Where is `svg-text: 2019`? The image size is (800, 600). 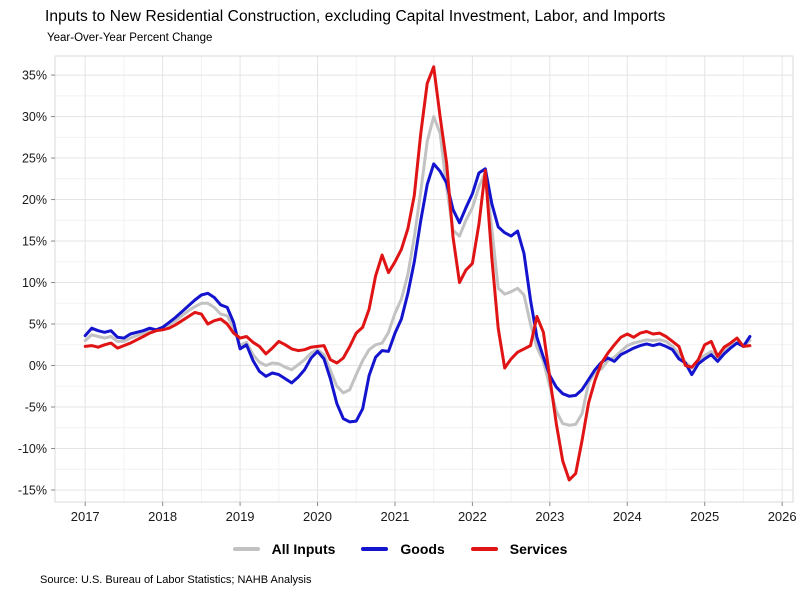 svg-text: 2019 is located at coordinates (240, 516).